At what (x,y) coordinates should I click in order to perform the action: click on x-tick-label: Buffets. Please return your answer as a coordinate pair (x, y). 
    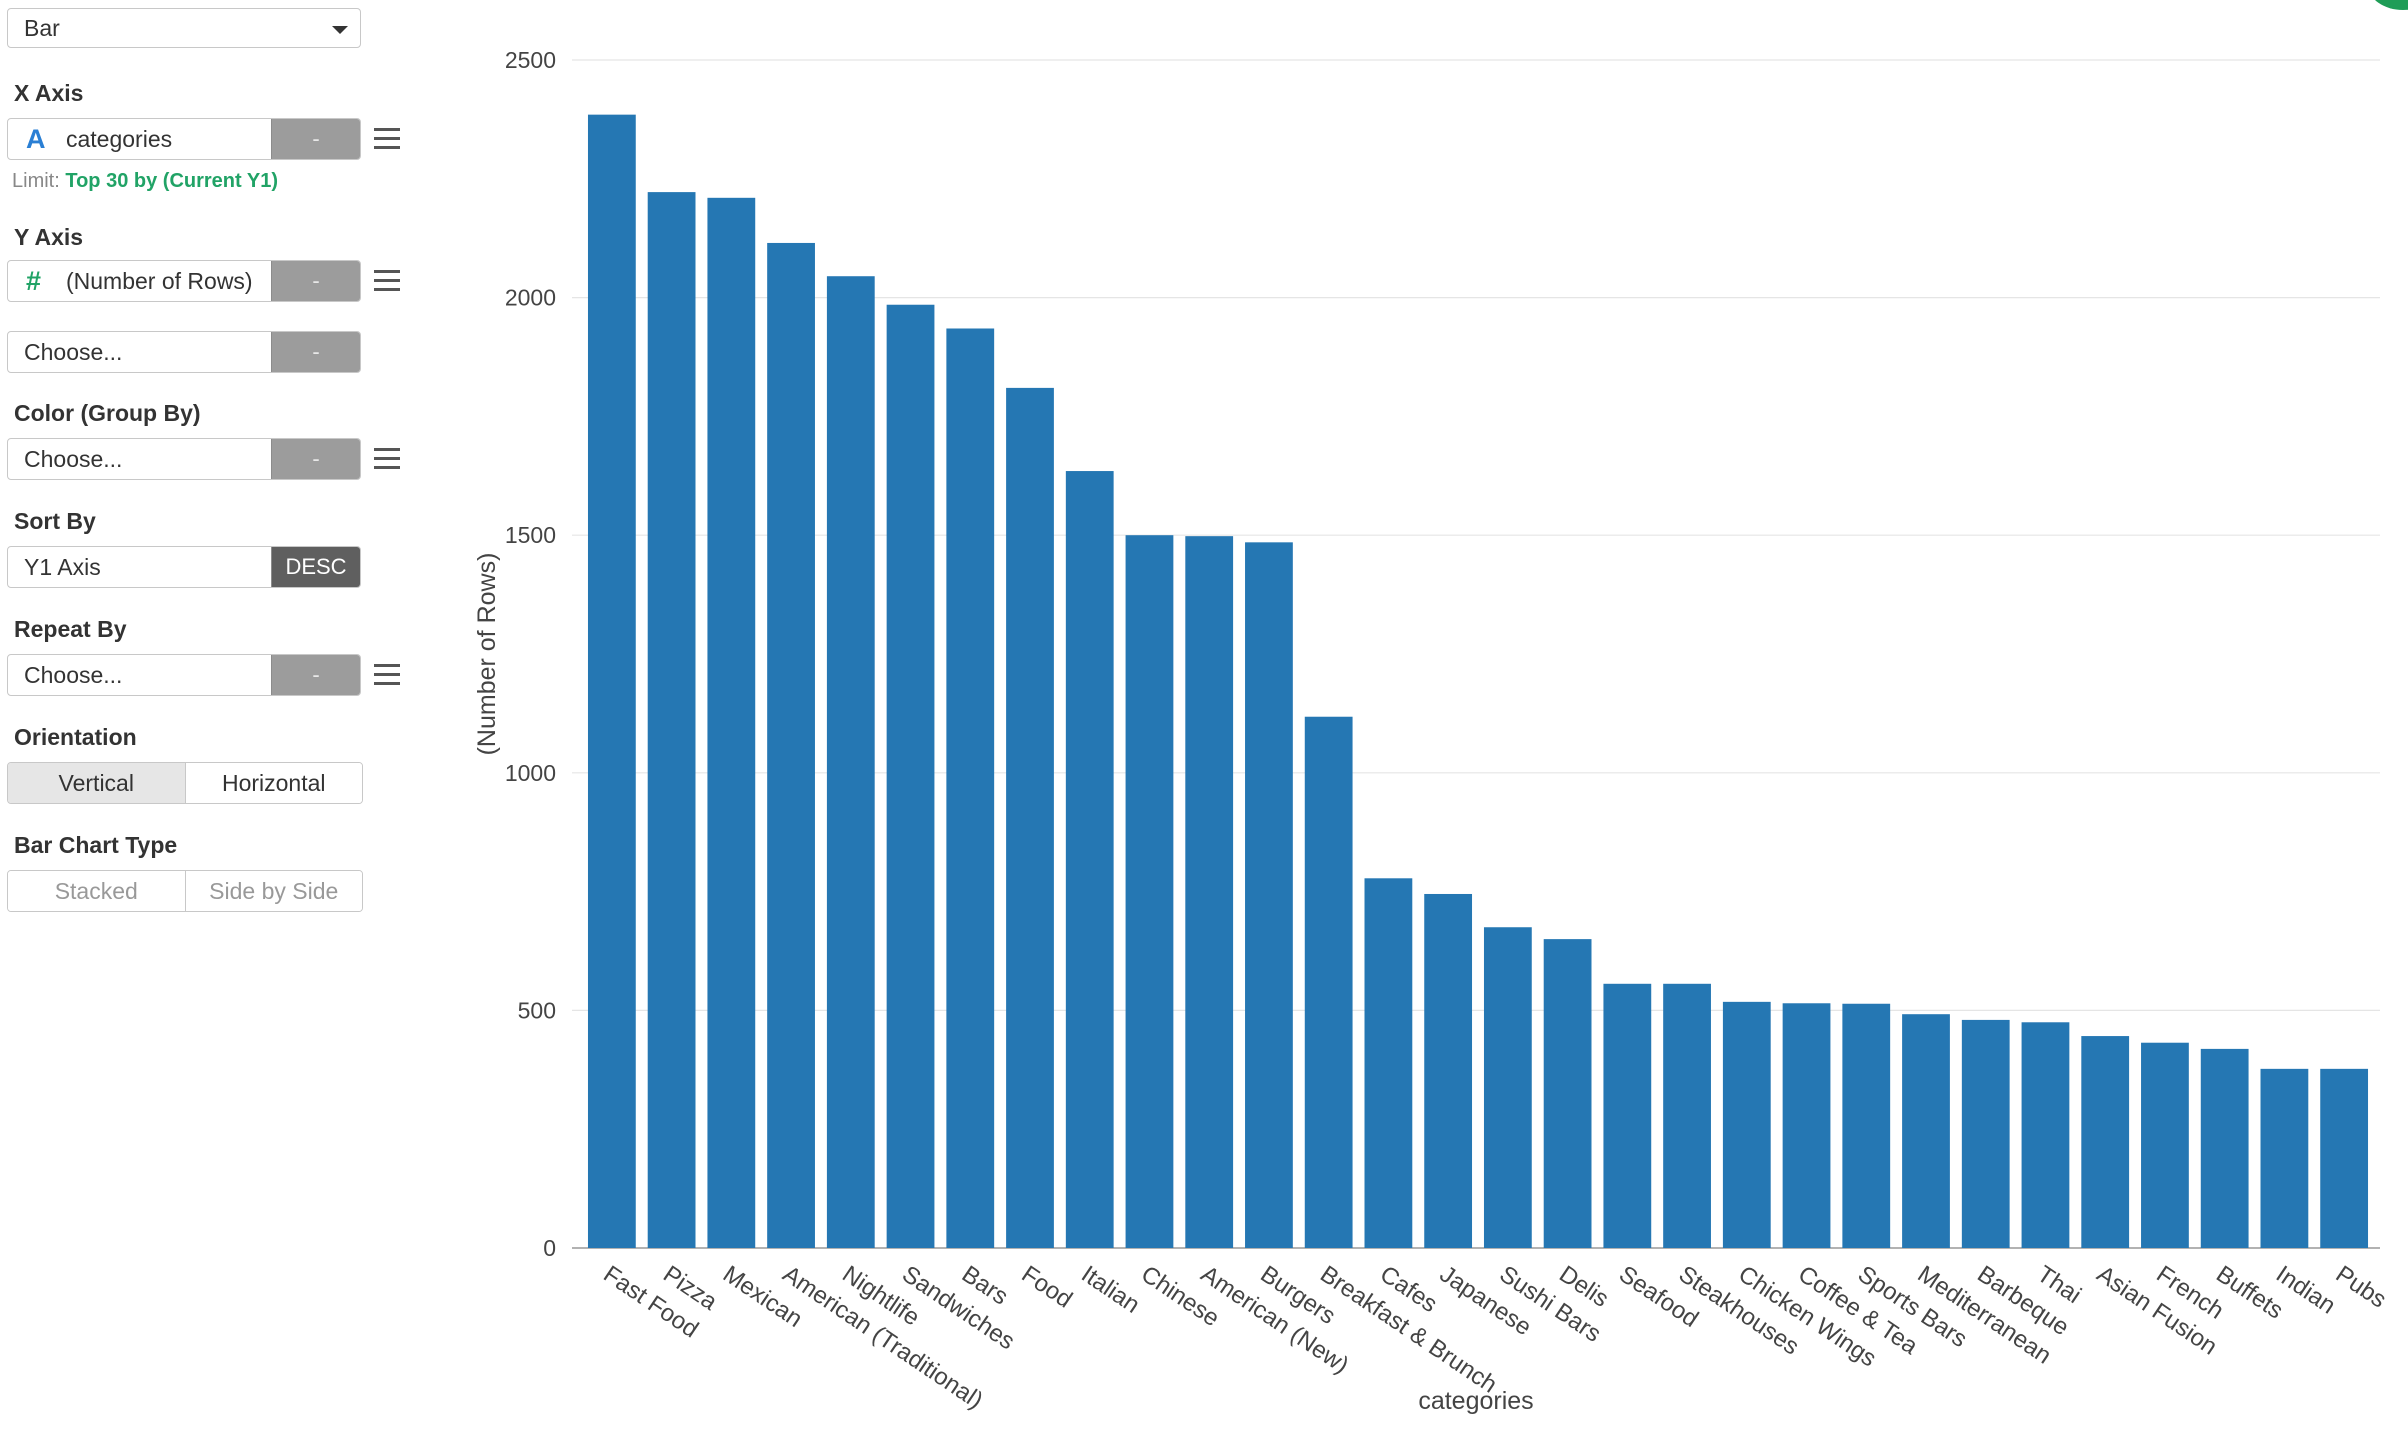
    Looking at the image, I should click on (2249, 1293).